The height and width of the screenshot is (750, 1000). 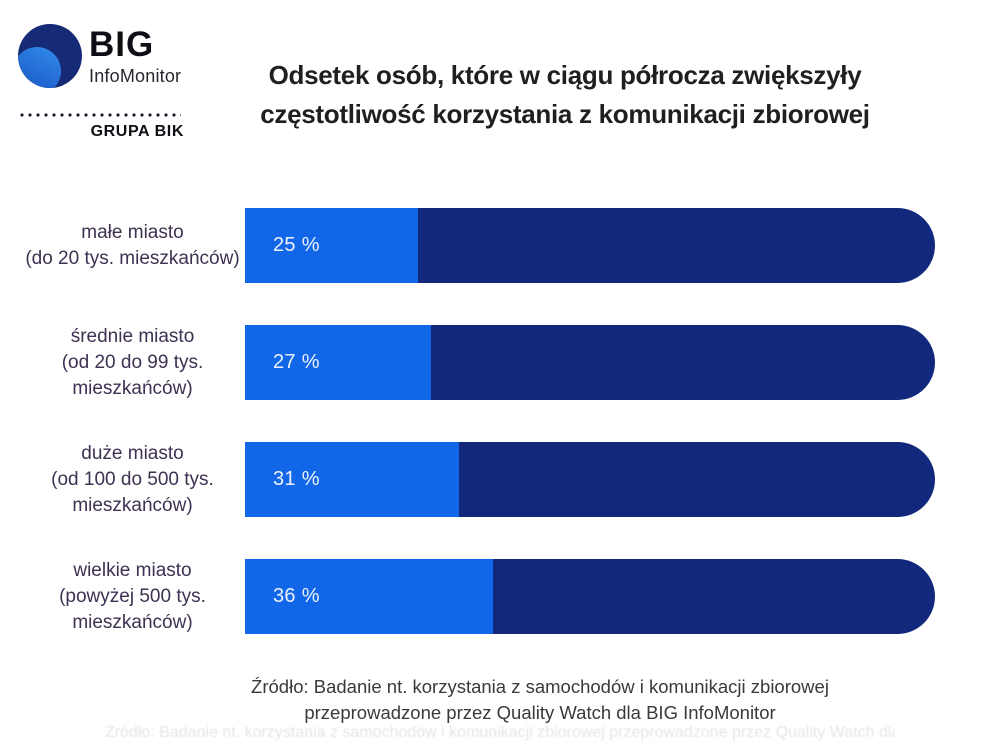 I want to click on bar-fill: 31 %, so click(x=352, y=479).